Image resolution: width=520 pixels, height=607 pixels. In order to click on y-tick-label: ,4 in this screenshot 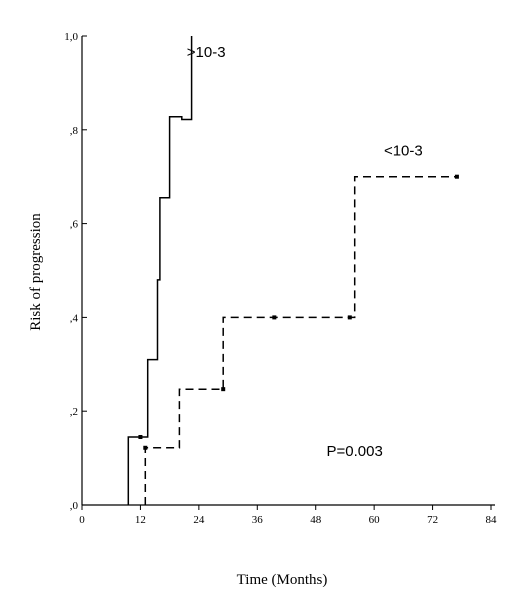, I will do `click(74, 318)`.